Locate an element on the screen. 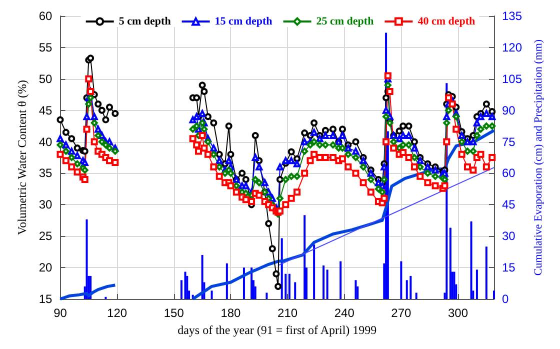 This screenshot has width=560, height=349. y-axis-title: Volumetric Water Content θ (%) is located at coordinates (22, 157).